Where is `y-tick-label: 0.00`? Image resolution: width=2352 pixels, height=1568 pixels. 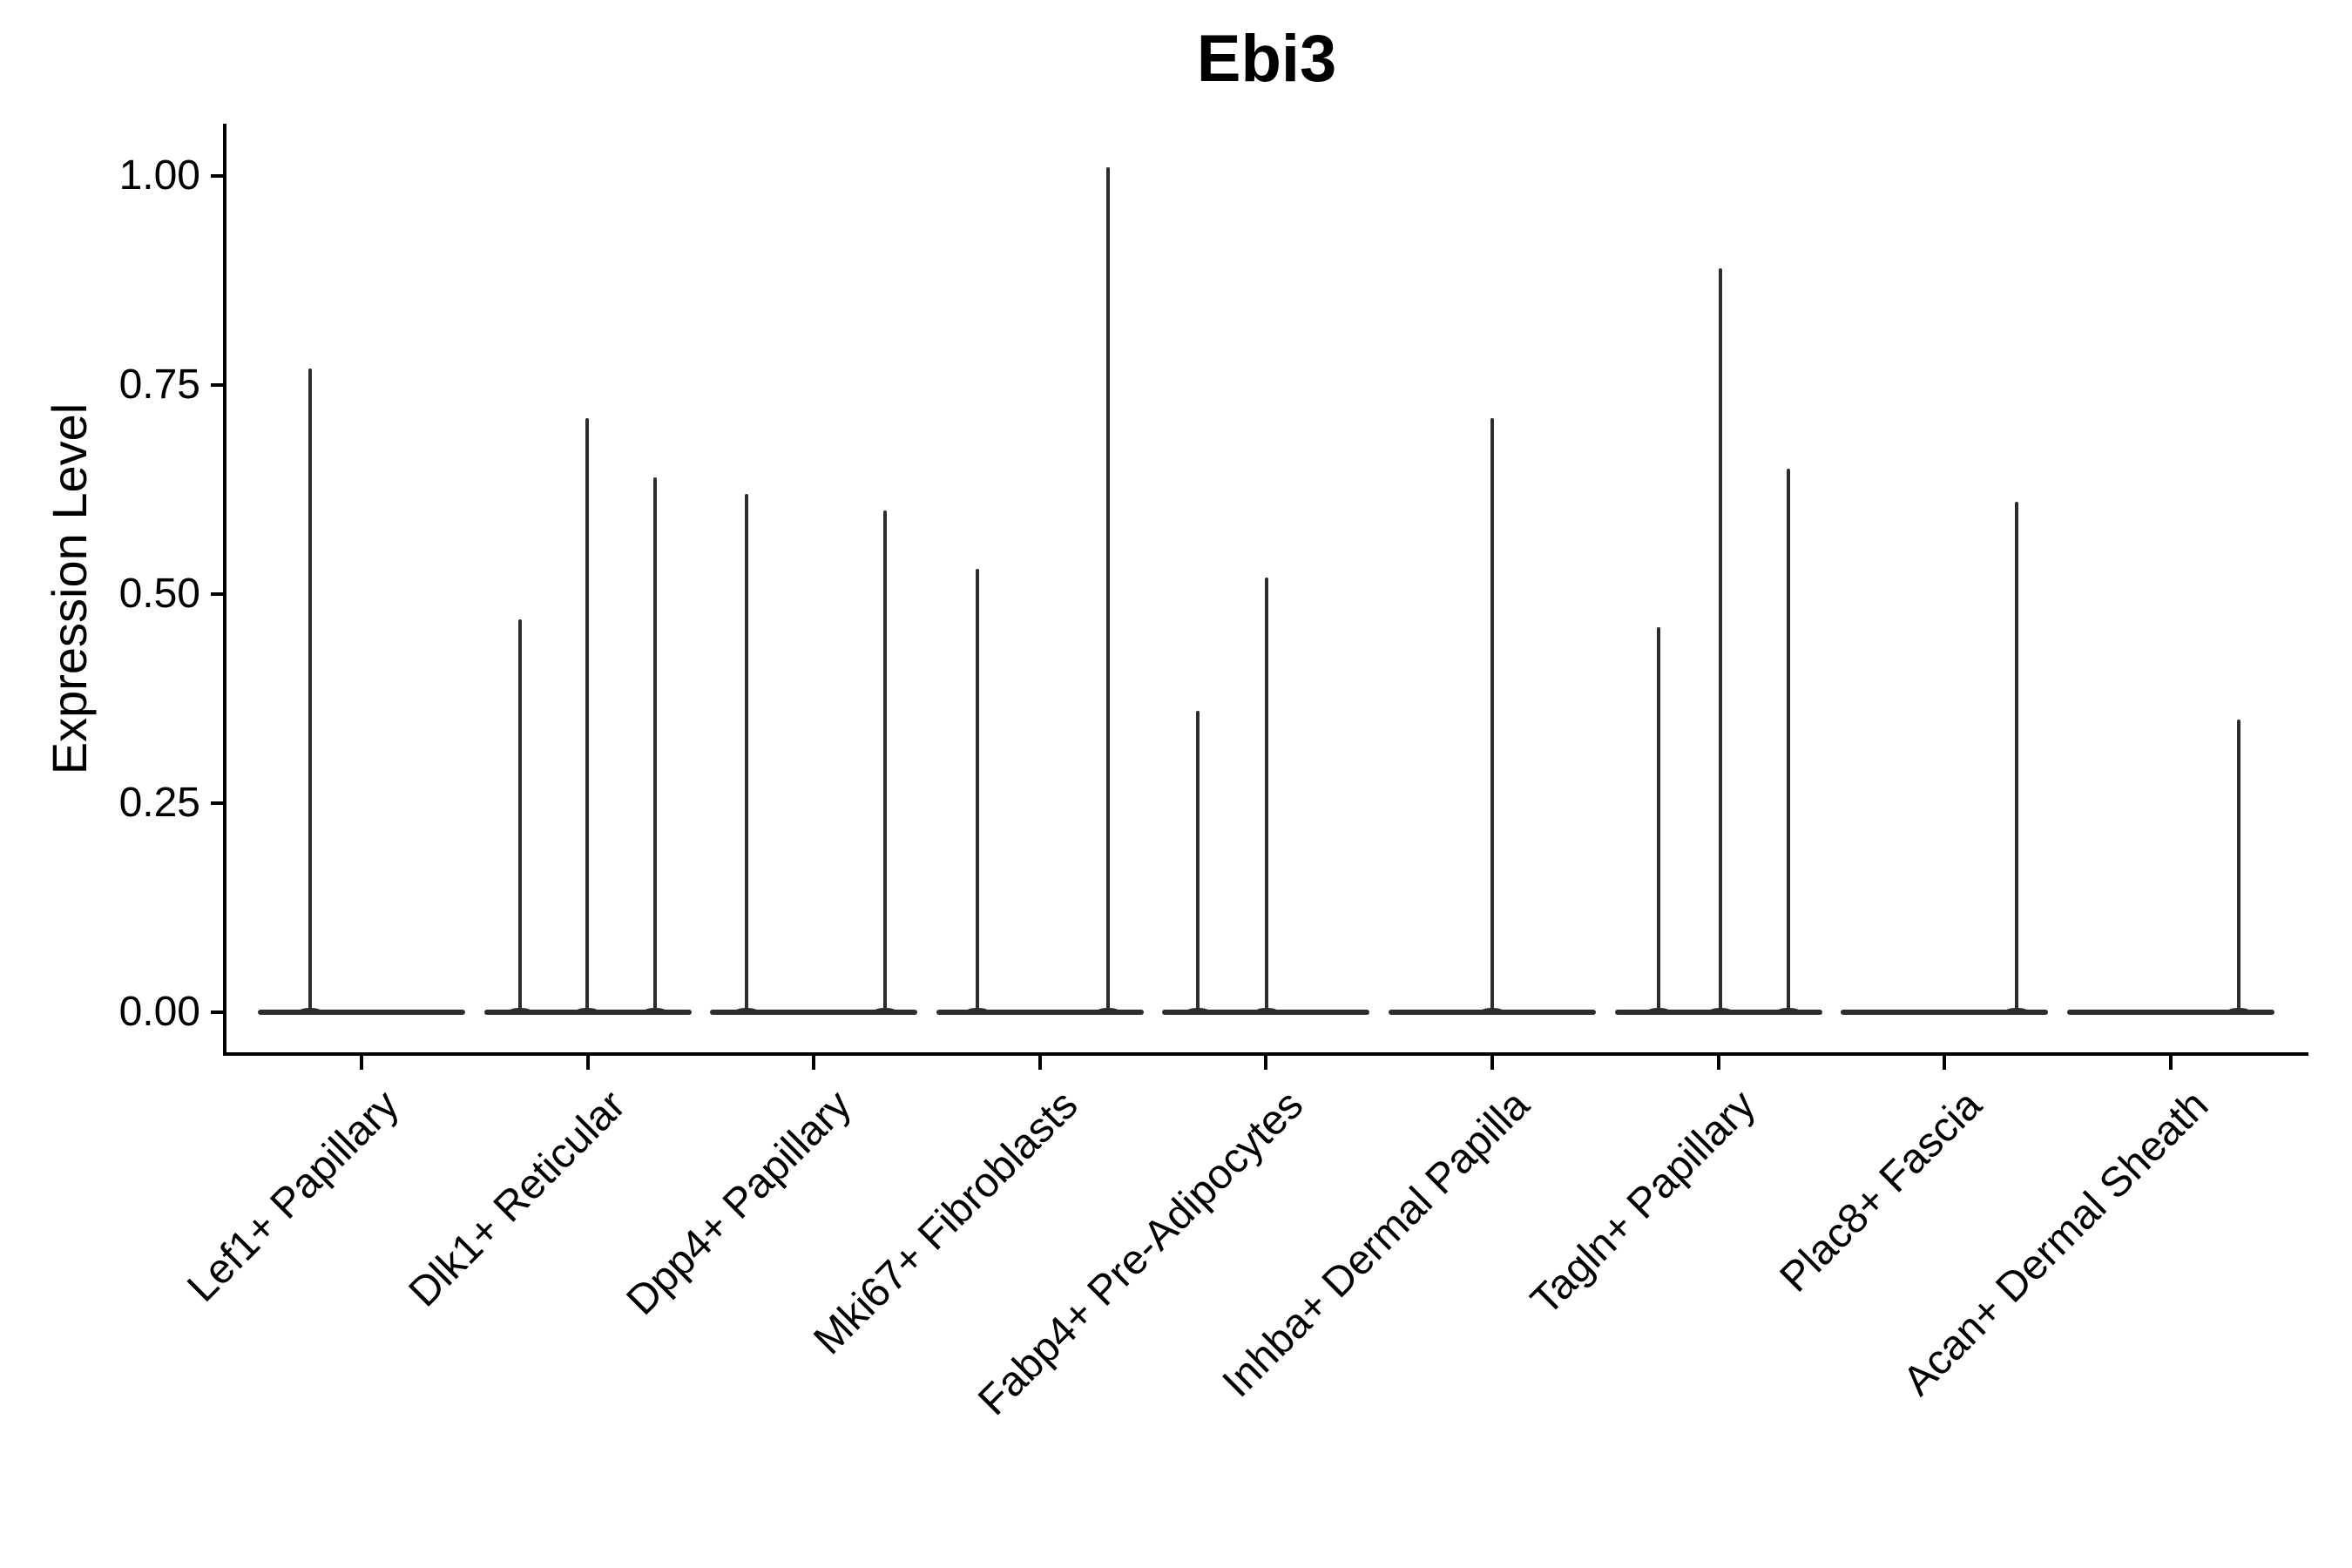 y-tick-label: 0.00 is located at coordinates (159, 1012).